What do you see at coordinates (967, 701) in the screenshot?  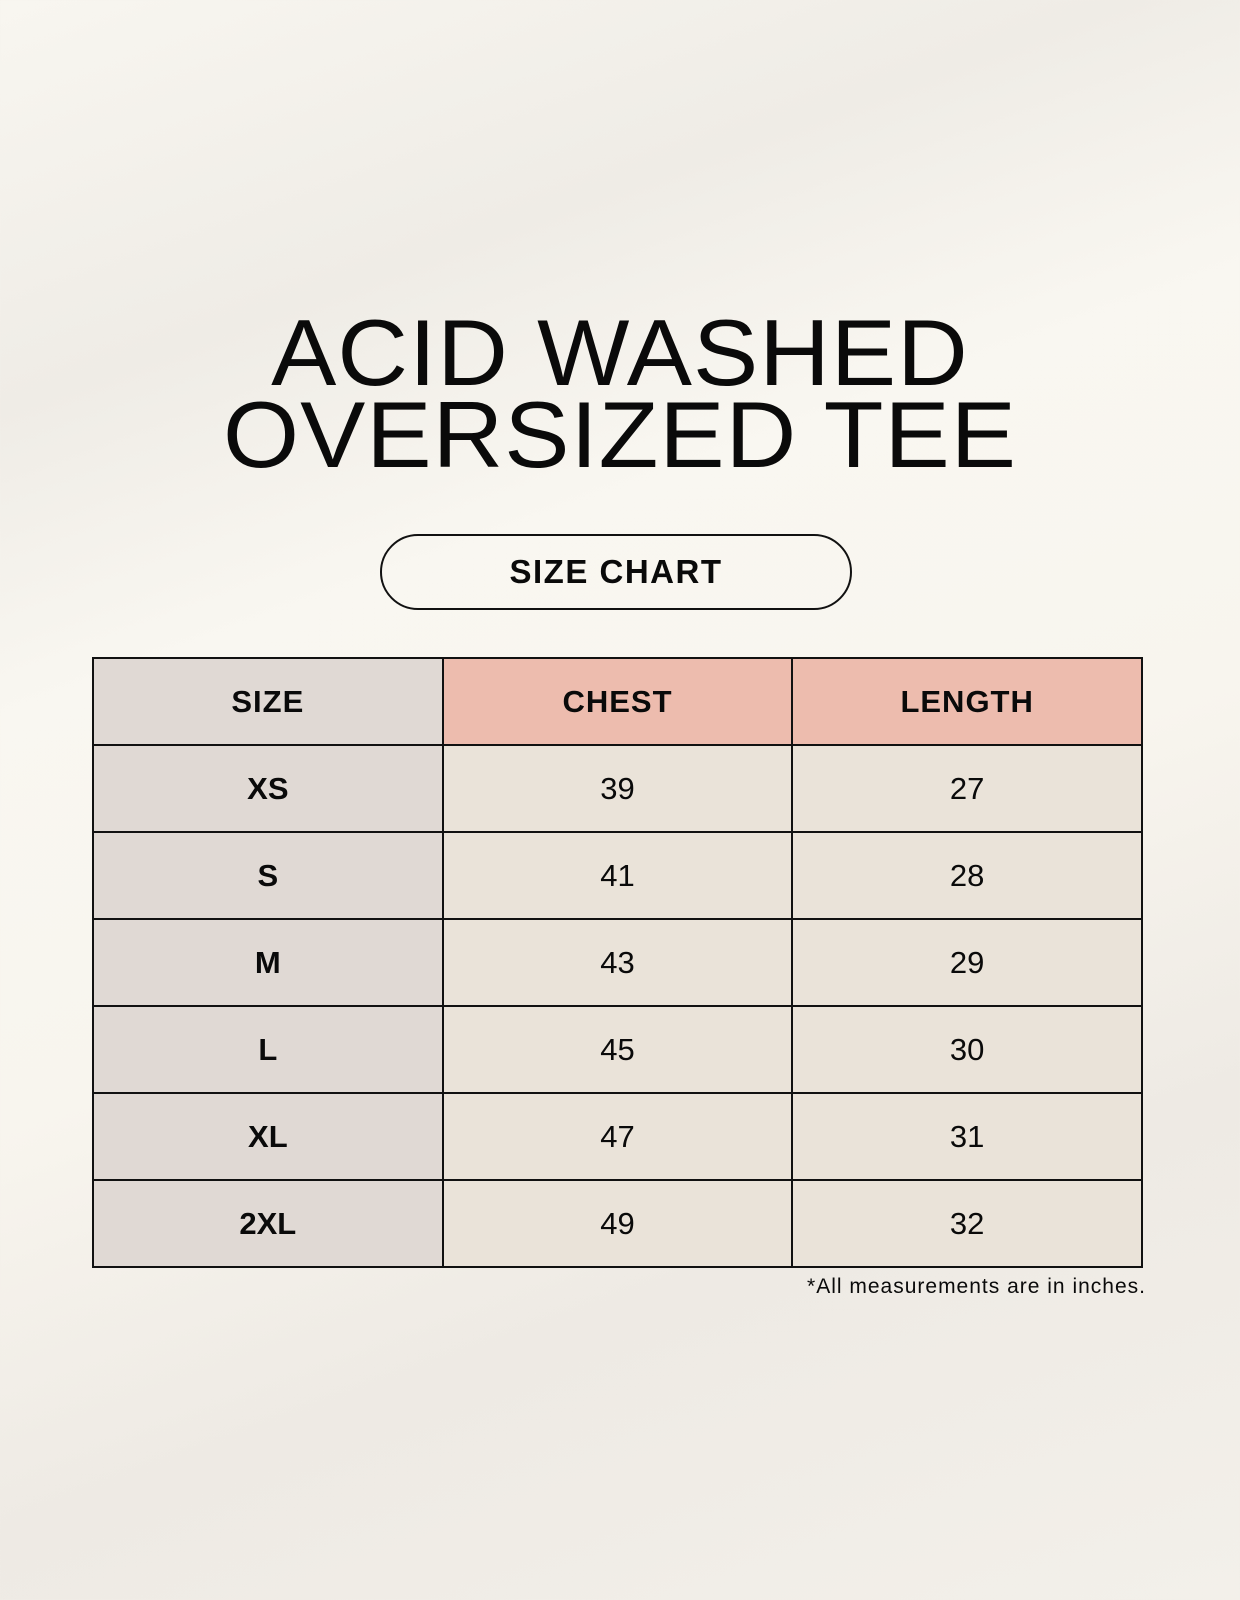 I see `header-length: LENGTH` at bounding box center [967, 701].